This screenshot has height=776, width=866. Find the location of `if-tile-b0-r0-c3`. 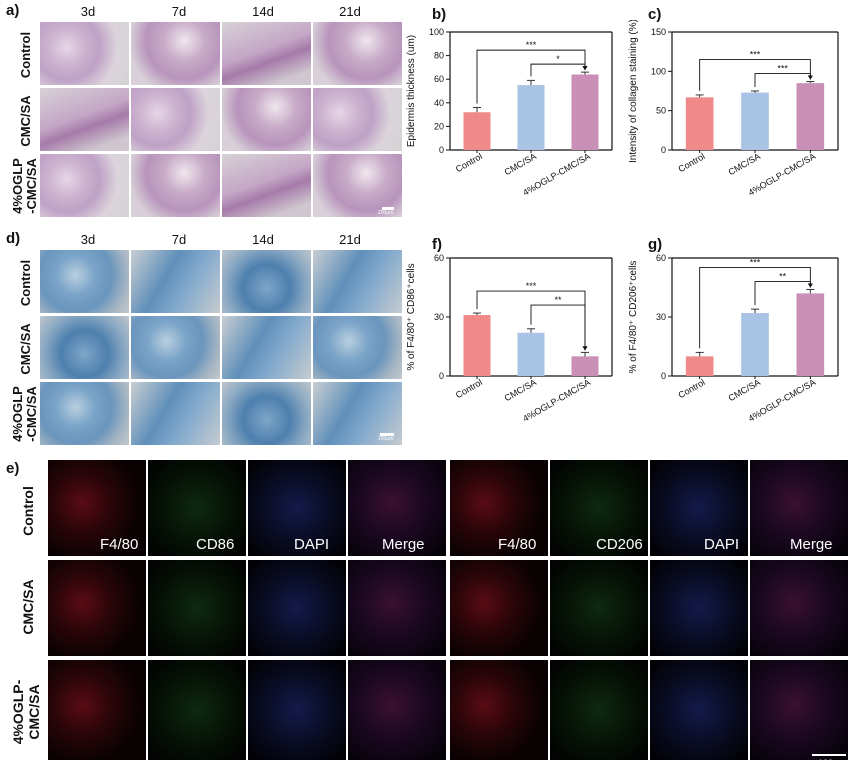

if-tile-b0-r0-c3 is located at coordinates (397, 508).